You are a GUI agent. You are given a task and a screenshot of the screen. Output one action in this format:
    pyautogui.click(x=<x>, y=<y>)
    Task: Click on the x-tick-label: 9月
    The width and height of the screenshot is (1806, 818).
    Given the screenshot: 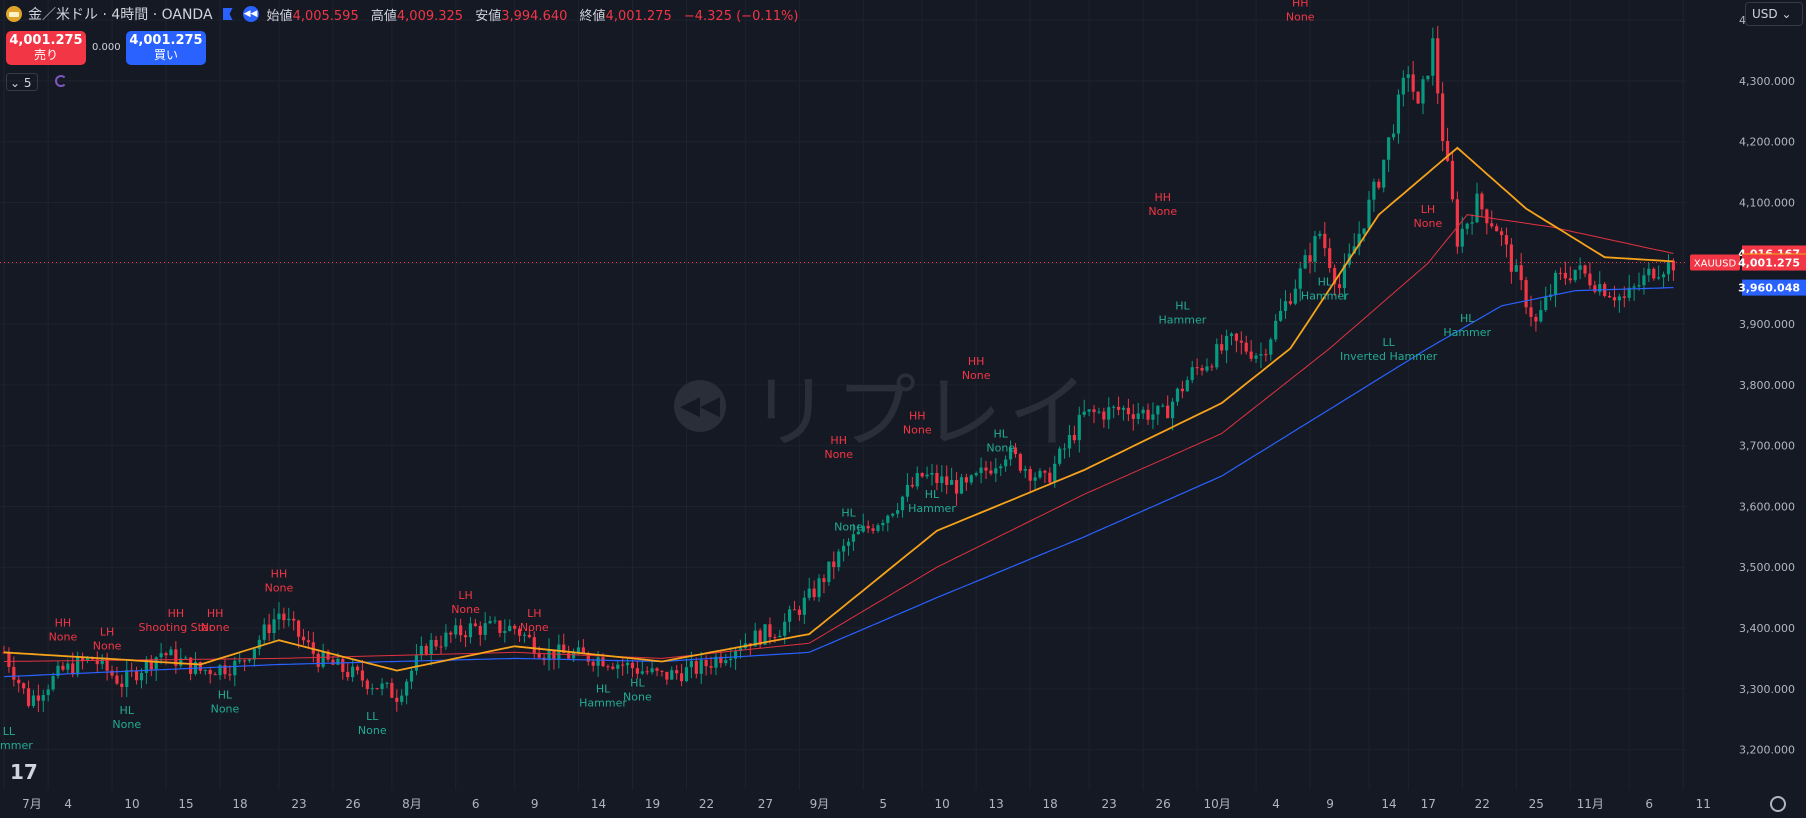 What is the action you would take?
    pyautogui.click(x=820, y=804)
    